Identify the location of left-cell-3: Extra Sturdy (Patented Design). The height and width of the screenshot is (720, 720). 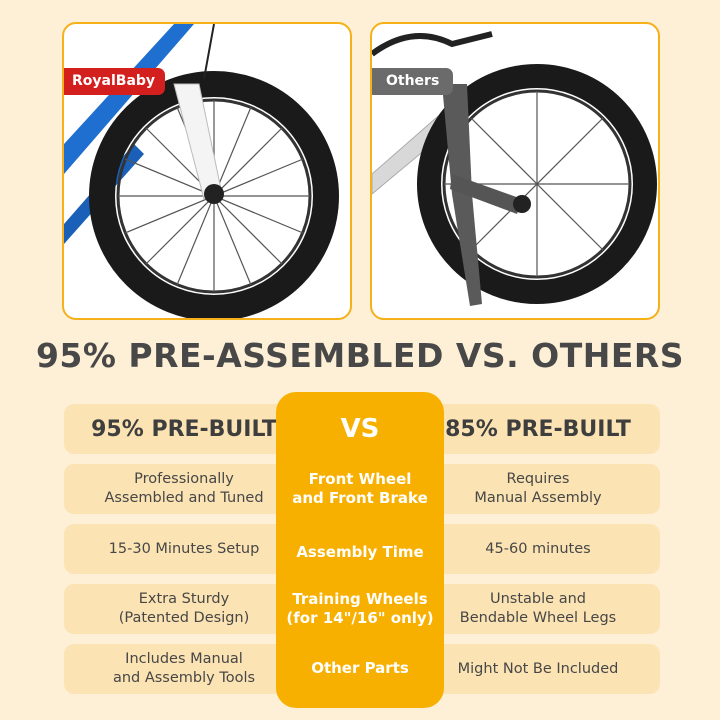
(184, 609).